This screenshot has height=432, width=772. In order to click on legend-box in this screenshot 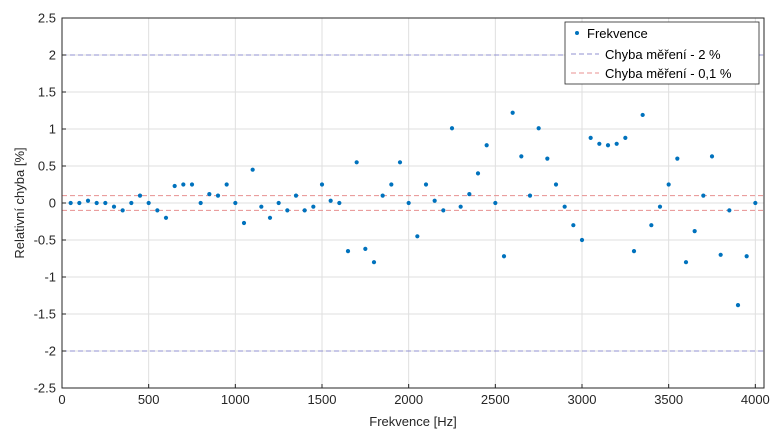, I will do `click(662, 53)`.